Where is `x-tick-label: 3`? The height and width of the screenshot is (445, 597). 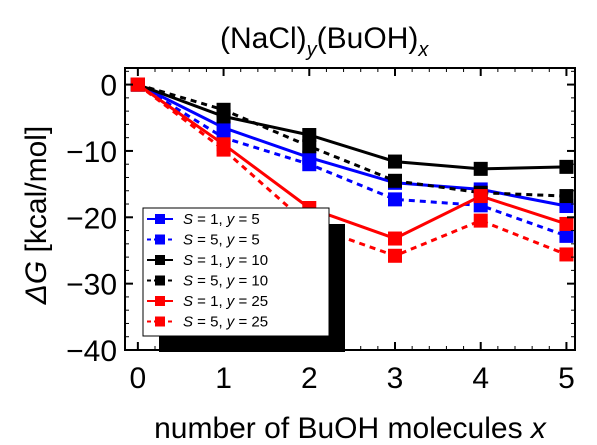
x-tick-label: 3 is located at coordinates (395, 378).